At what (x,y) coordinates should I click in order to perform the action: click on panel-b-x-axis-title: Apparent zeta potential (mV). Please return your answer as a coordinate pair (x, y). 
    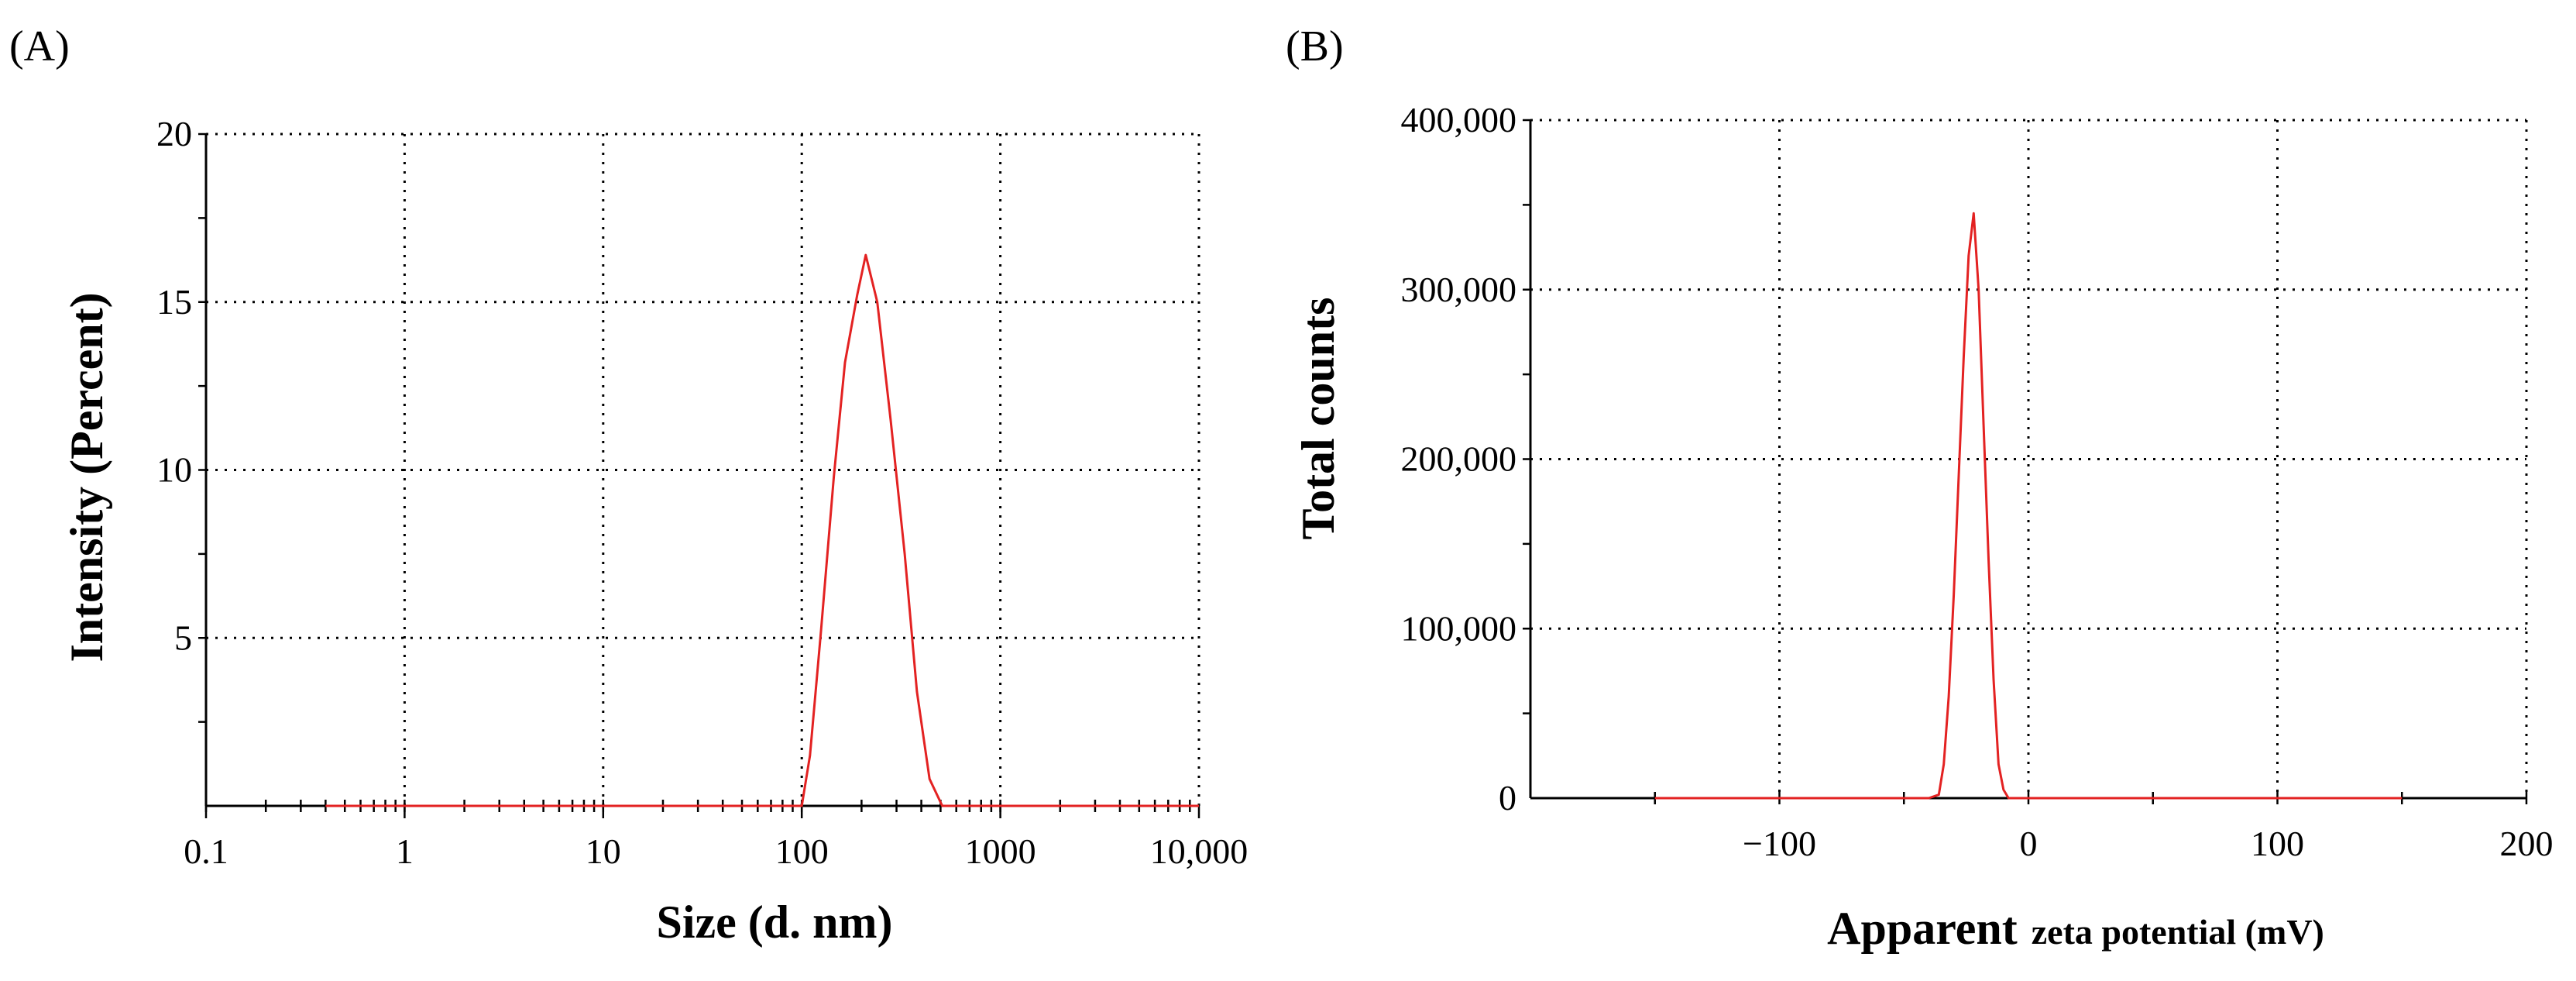
    Looking at the image, I should click on (2075, 928).